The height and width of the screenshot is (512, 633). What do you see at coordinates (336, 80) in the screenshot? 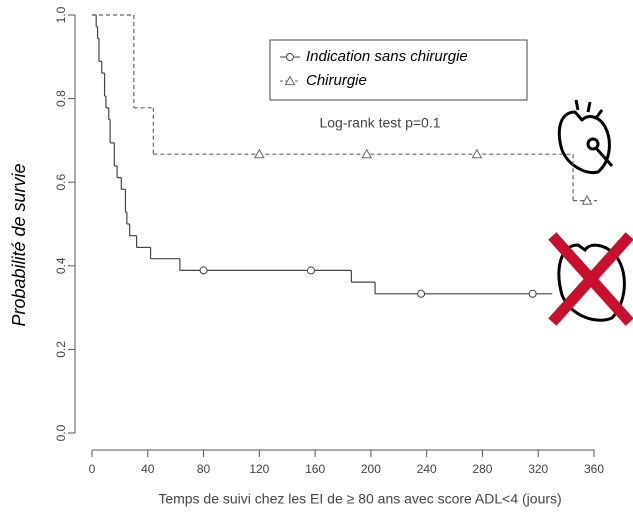
I see `legend-label: Chirurgie` at bounding box center [336, 80].